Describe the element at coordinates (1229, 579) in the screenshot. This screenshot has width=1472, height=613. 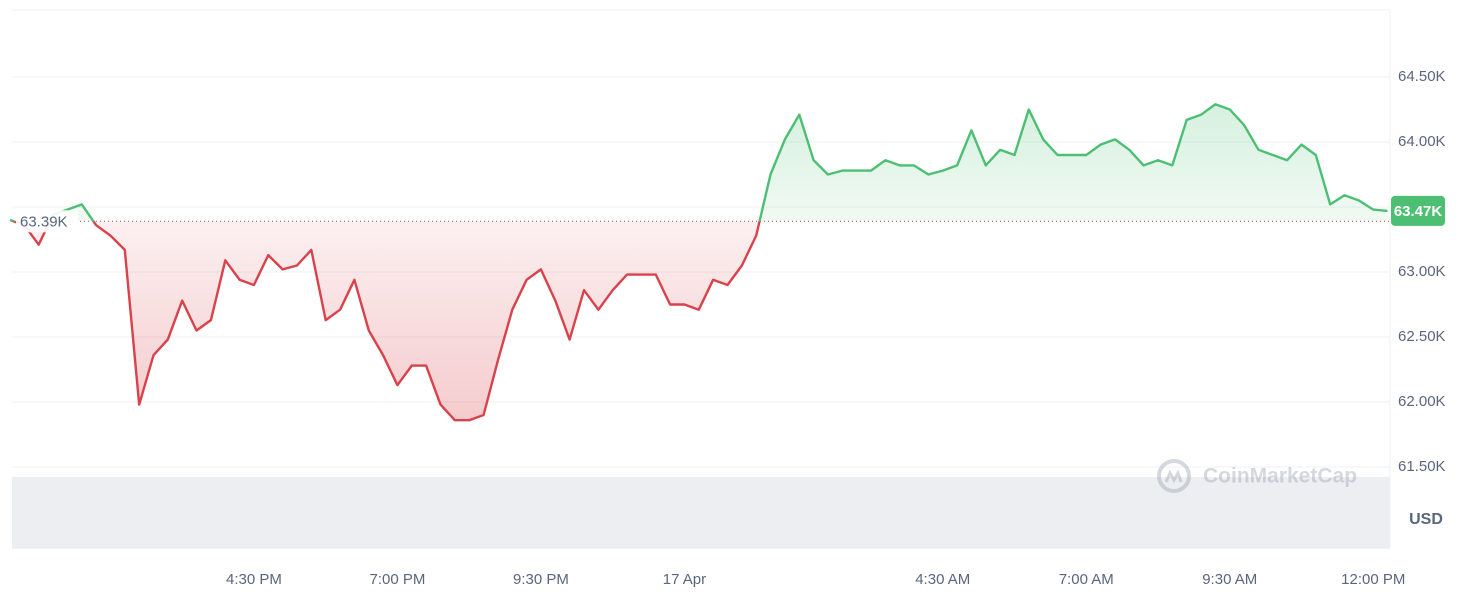
I see `x-tick-label: 9:30 AM` at that location.